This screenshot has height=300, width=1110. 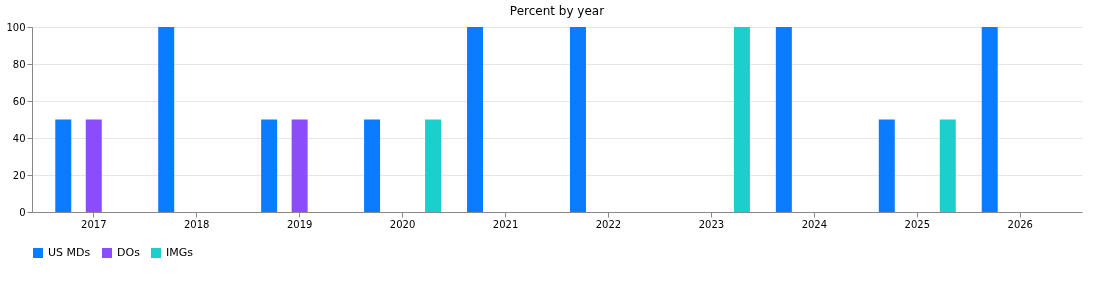 I want to click on y-tick-label: 80, so click(x=19, y=64).